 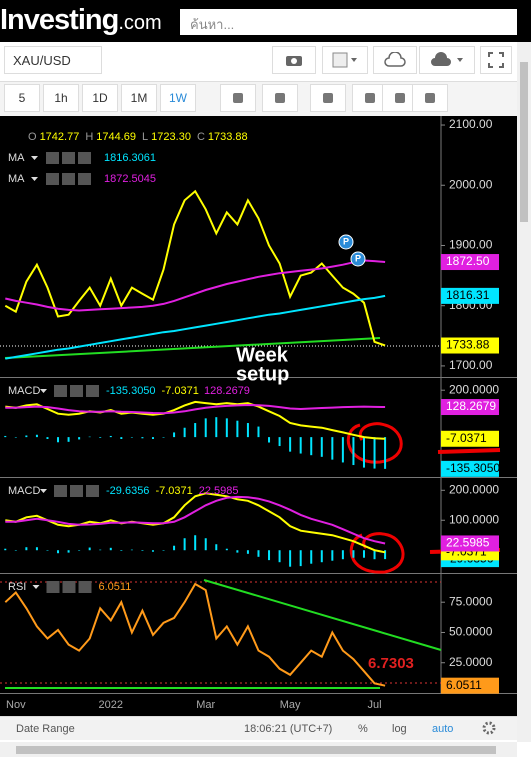 I want to click on logo: Investing.com, so click(x=81, y=20).